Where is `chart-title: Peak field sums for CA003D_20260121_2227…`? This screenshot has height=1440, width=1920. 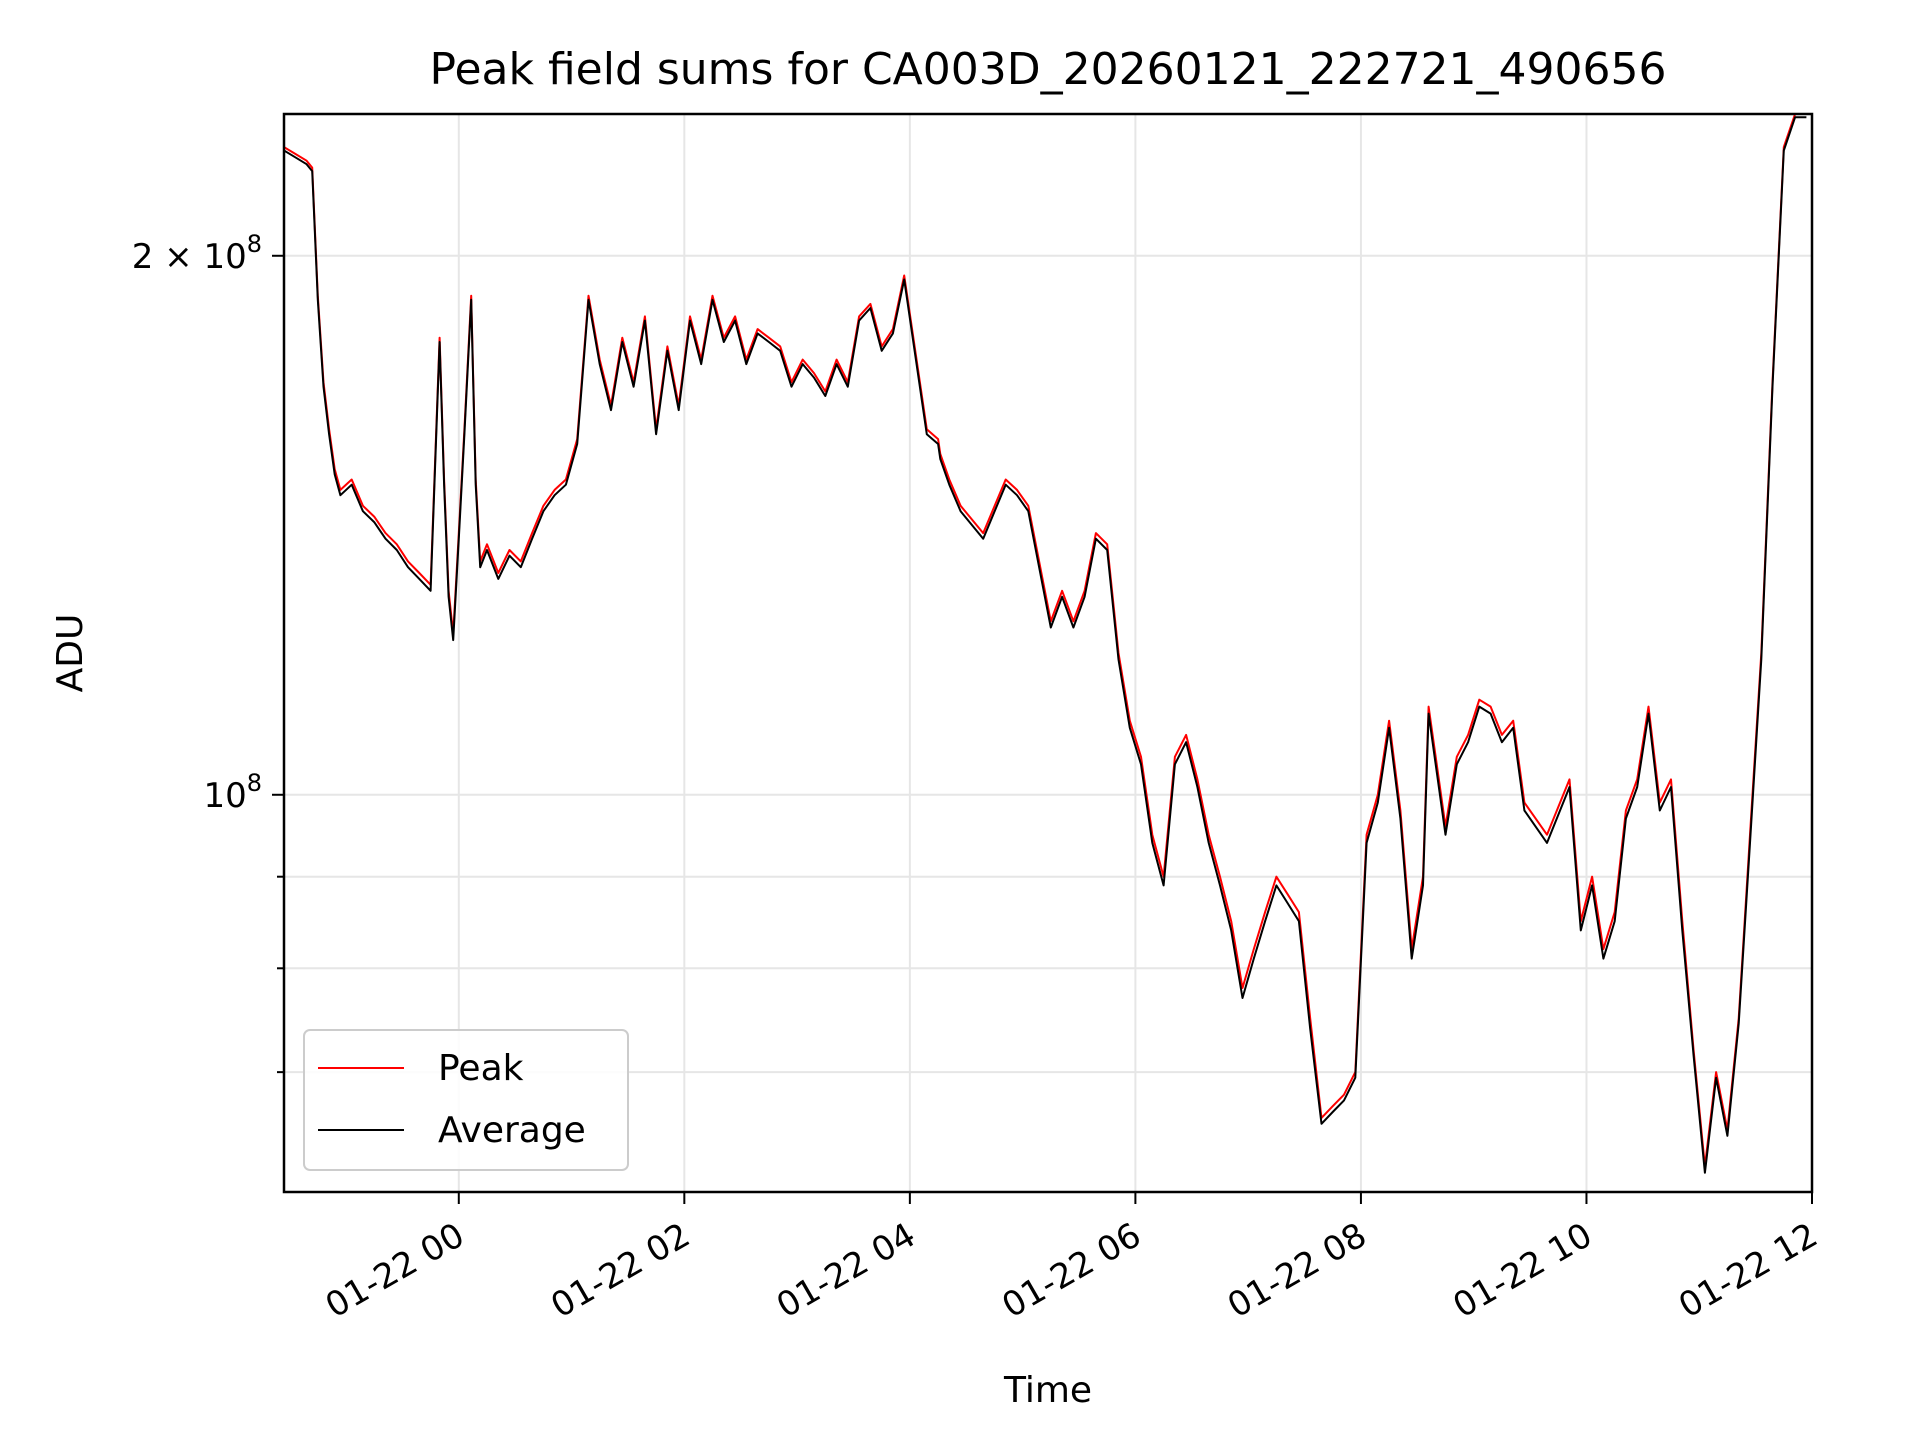 chart-title: Peak field sums for CA003D_20260121_2227… is located at coordinates (1047, 69).